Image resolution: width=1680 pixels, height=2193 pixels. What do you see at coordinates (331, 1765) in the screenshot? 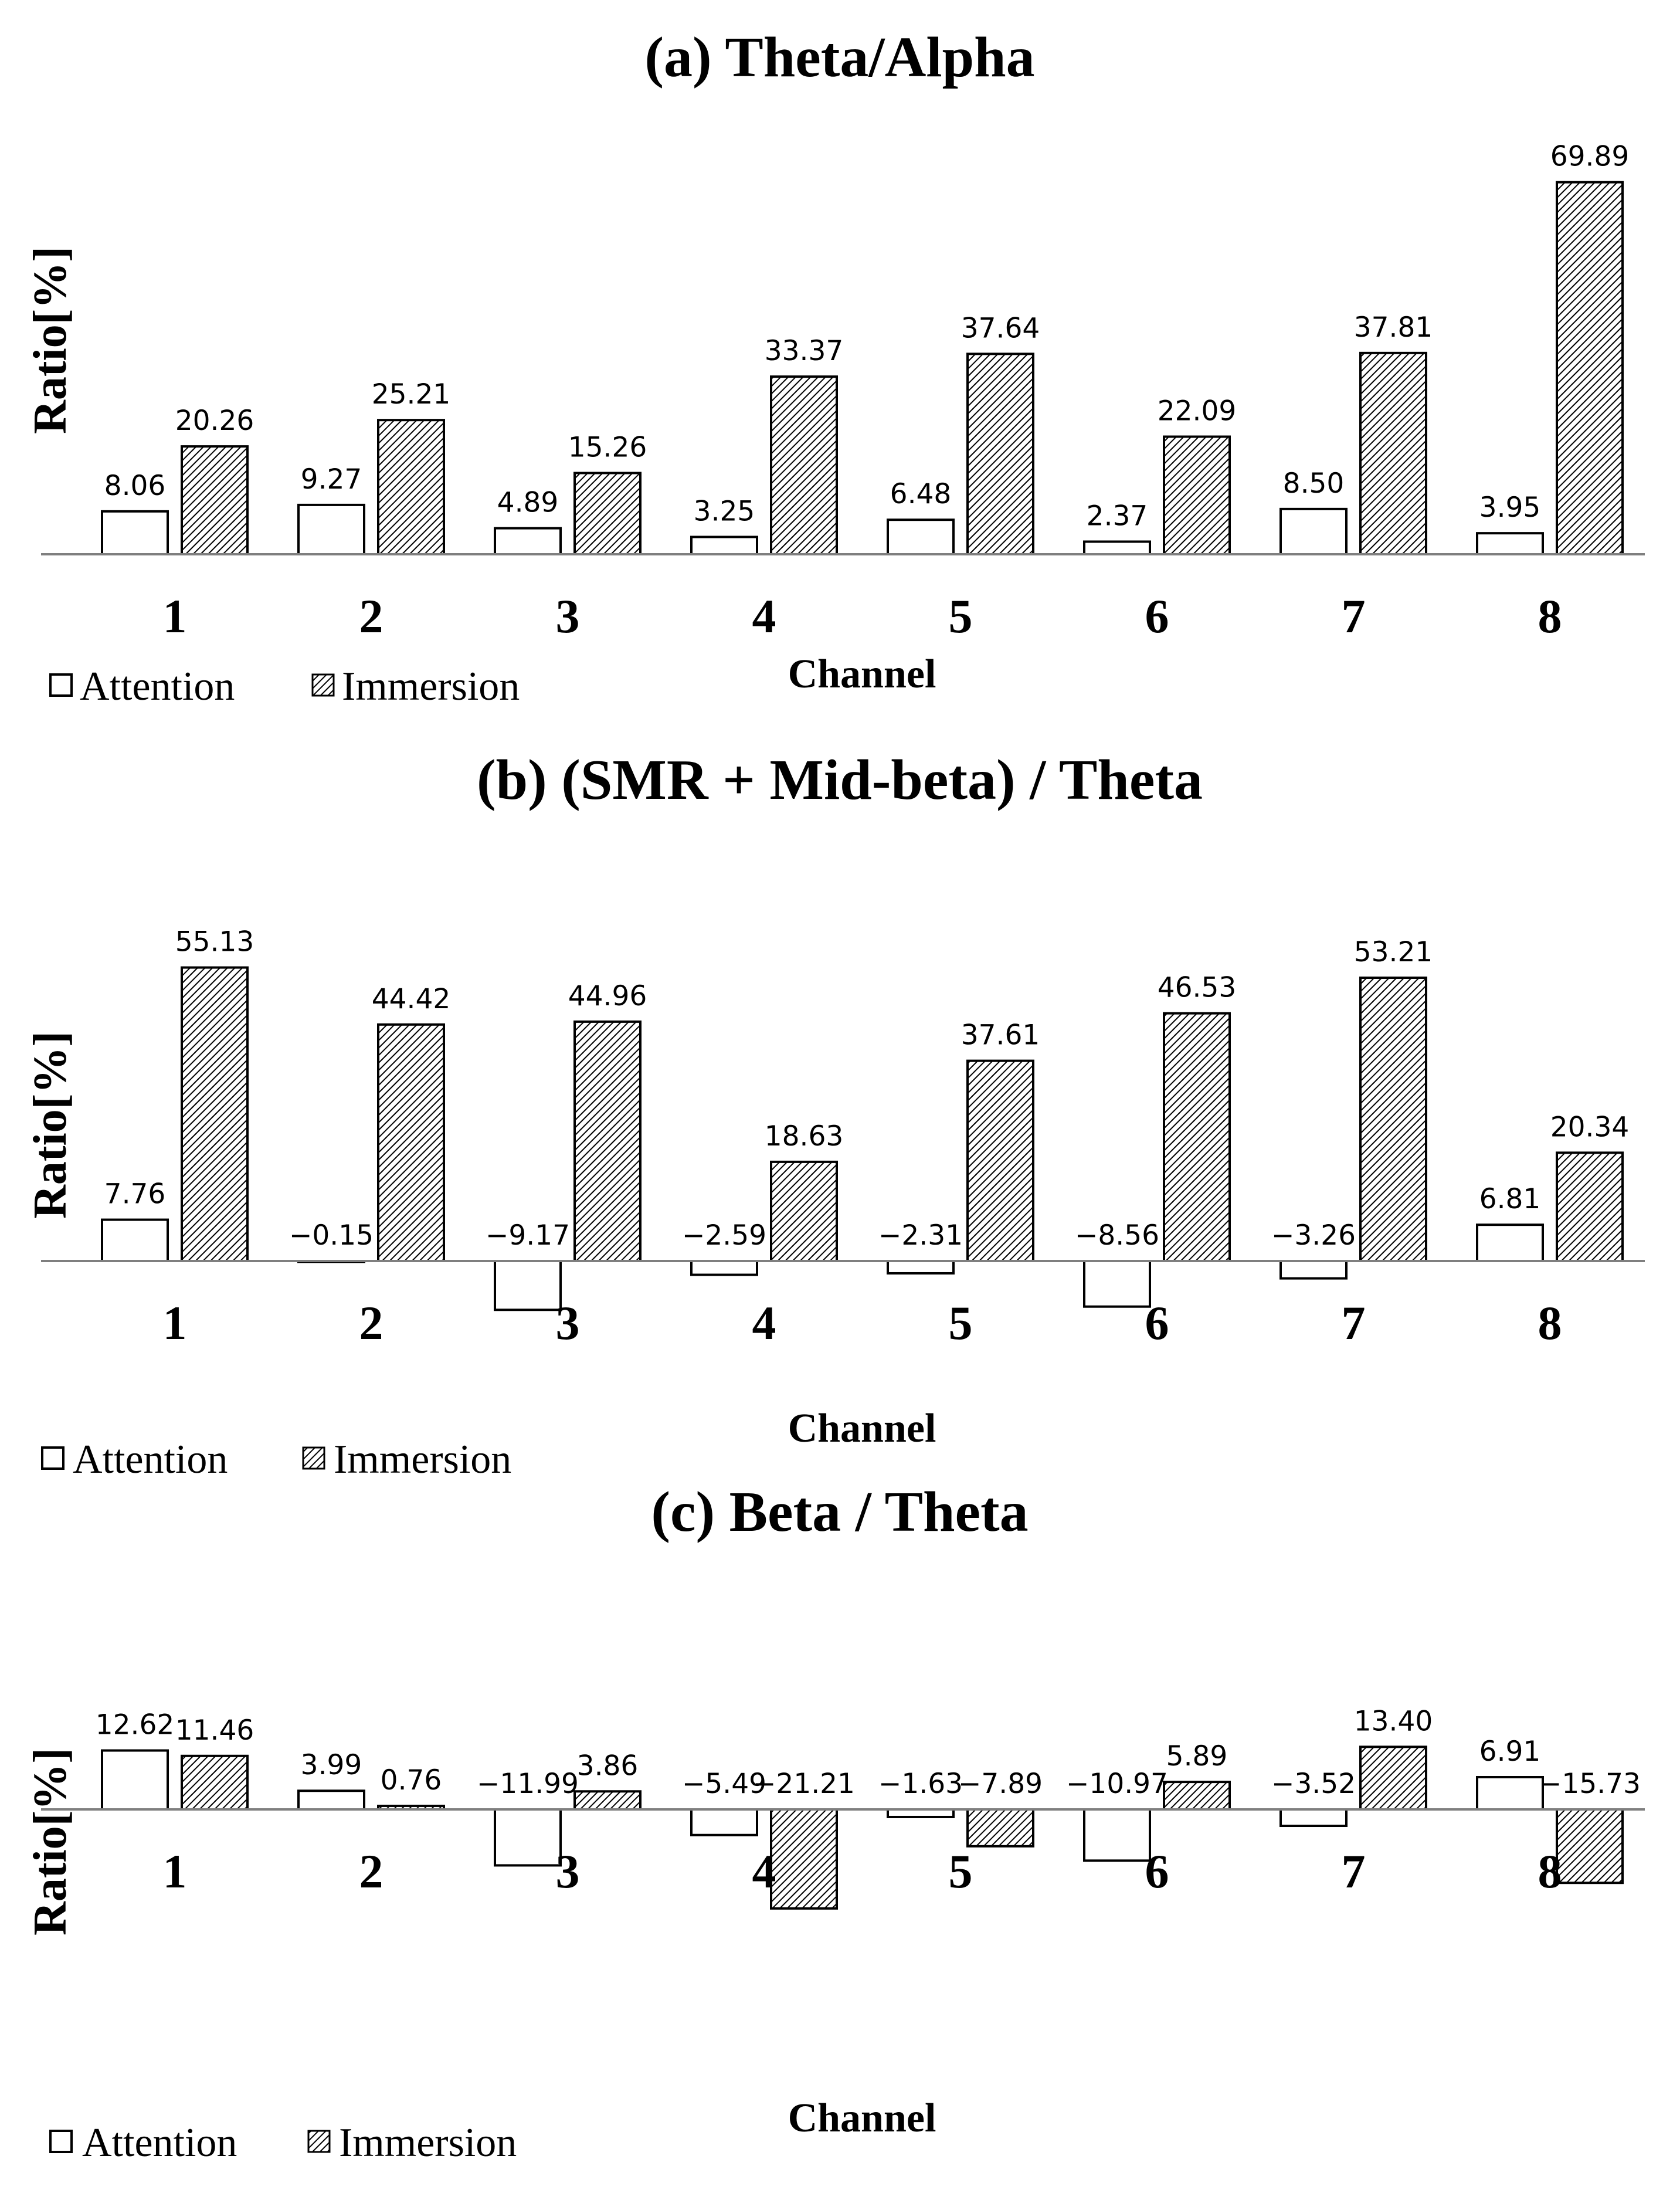
I see `attention-value-2: 3.99` at bounding box center [331, 1765].